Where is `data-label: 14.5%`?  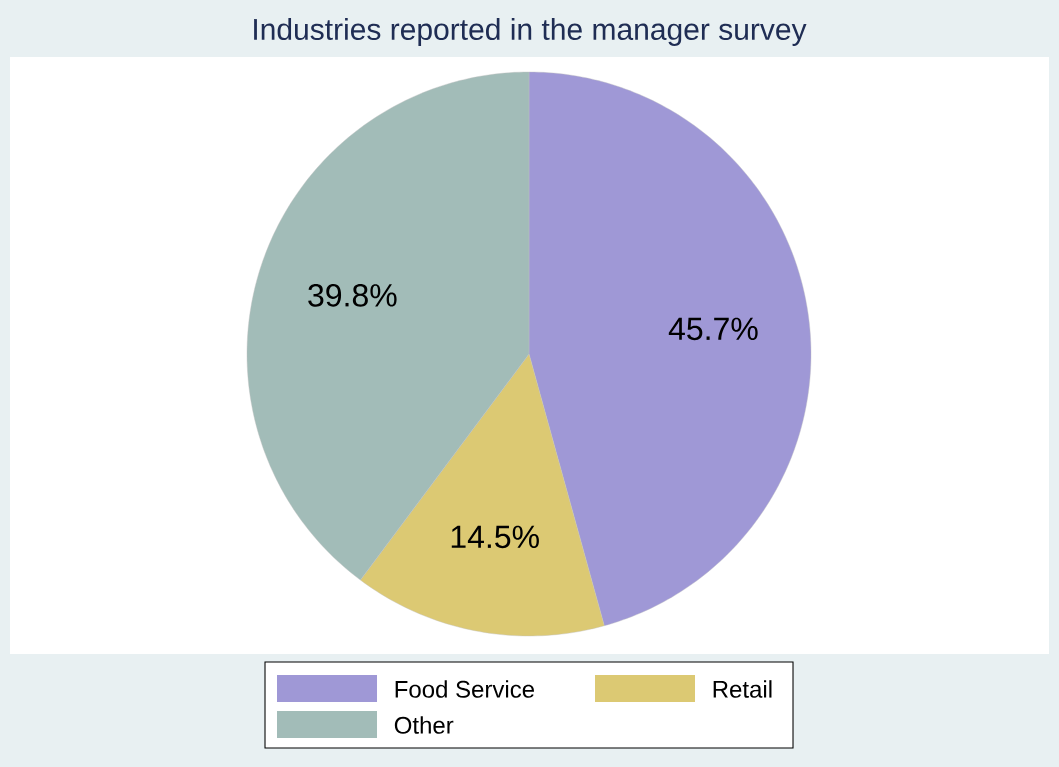 data-label: 14.5% is located at coordinates (495, 537).